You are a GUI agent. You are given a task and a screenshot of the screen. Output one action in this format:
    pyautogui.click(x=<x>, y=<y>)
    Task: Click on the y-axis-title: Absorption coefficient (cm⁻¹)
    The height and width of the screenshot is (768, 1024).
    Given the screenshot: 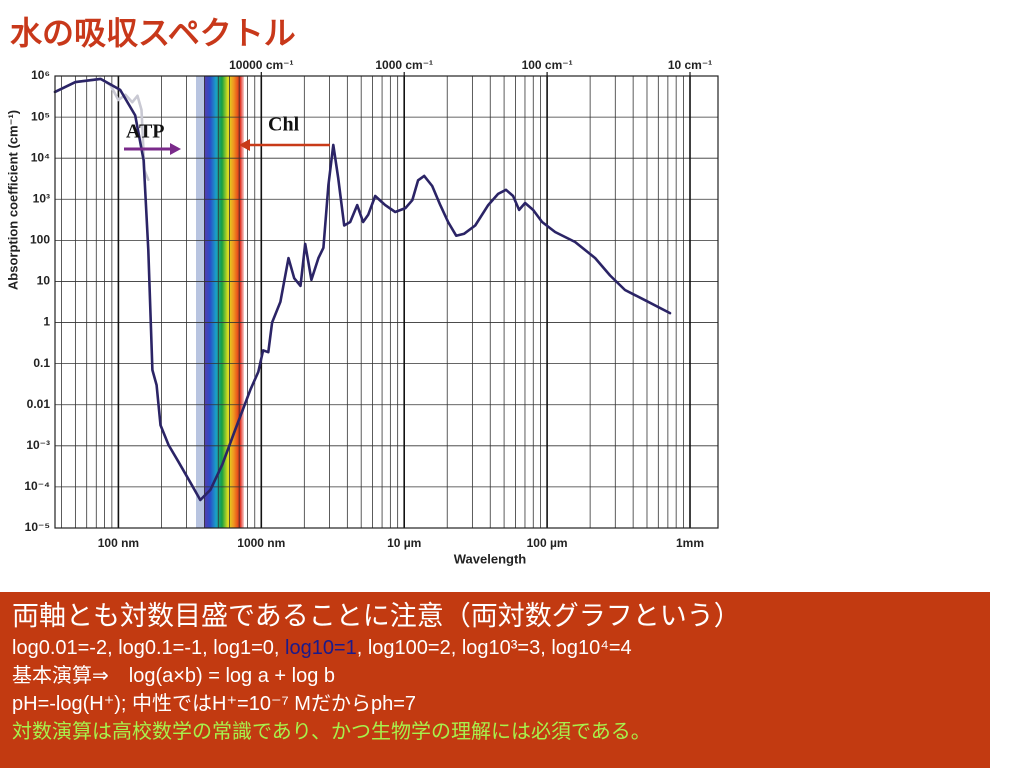 What is the action you would take?
    pyautogui.click(x=12, y=200)
    